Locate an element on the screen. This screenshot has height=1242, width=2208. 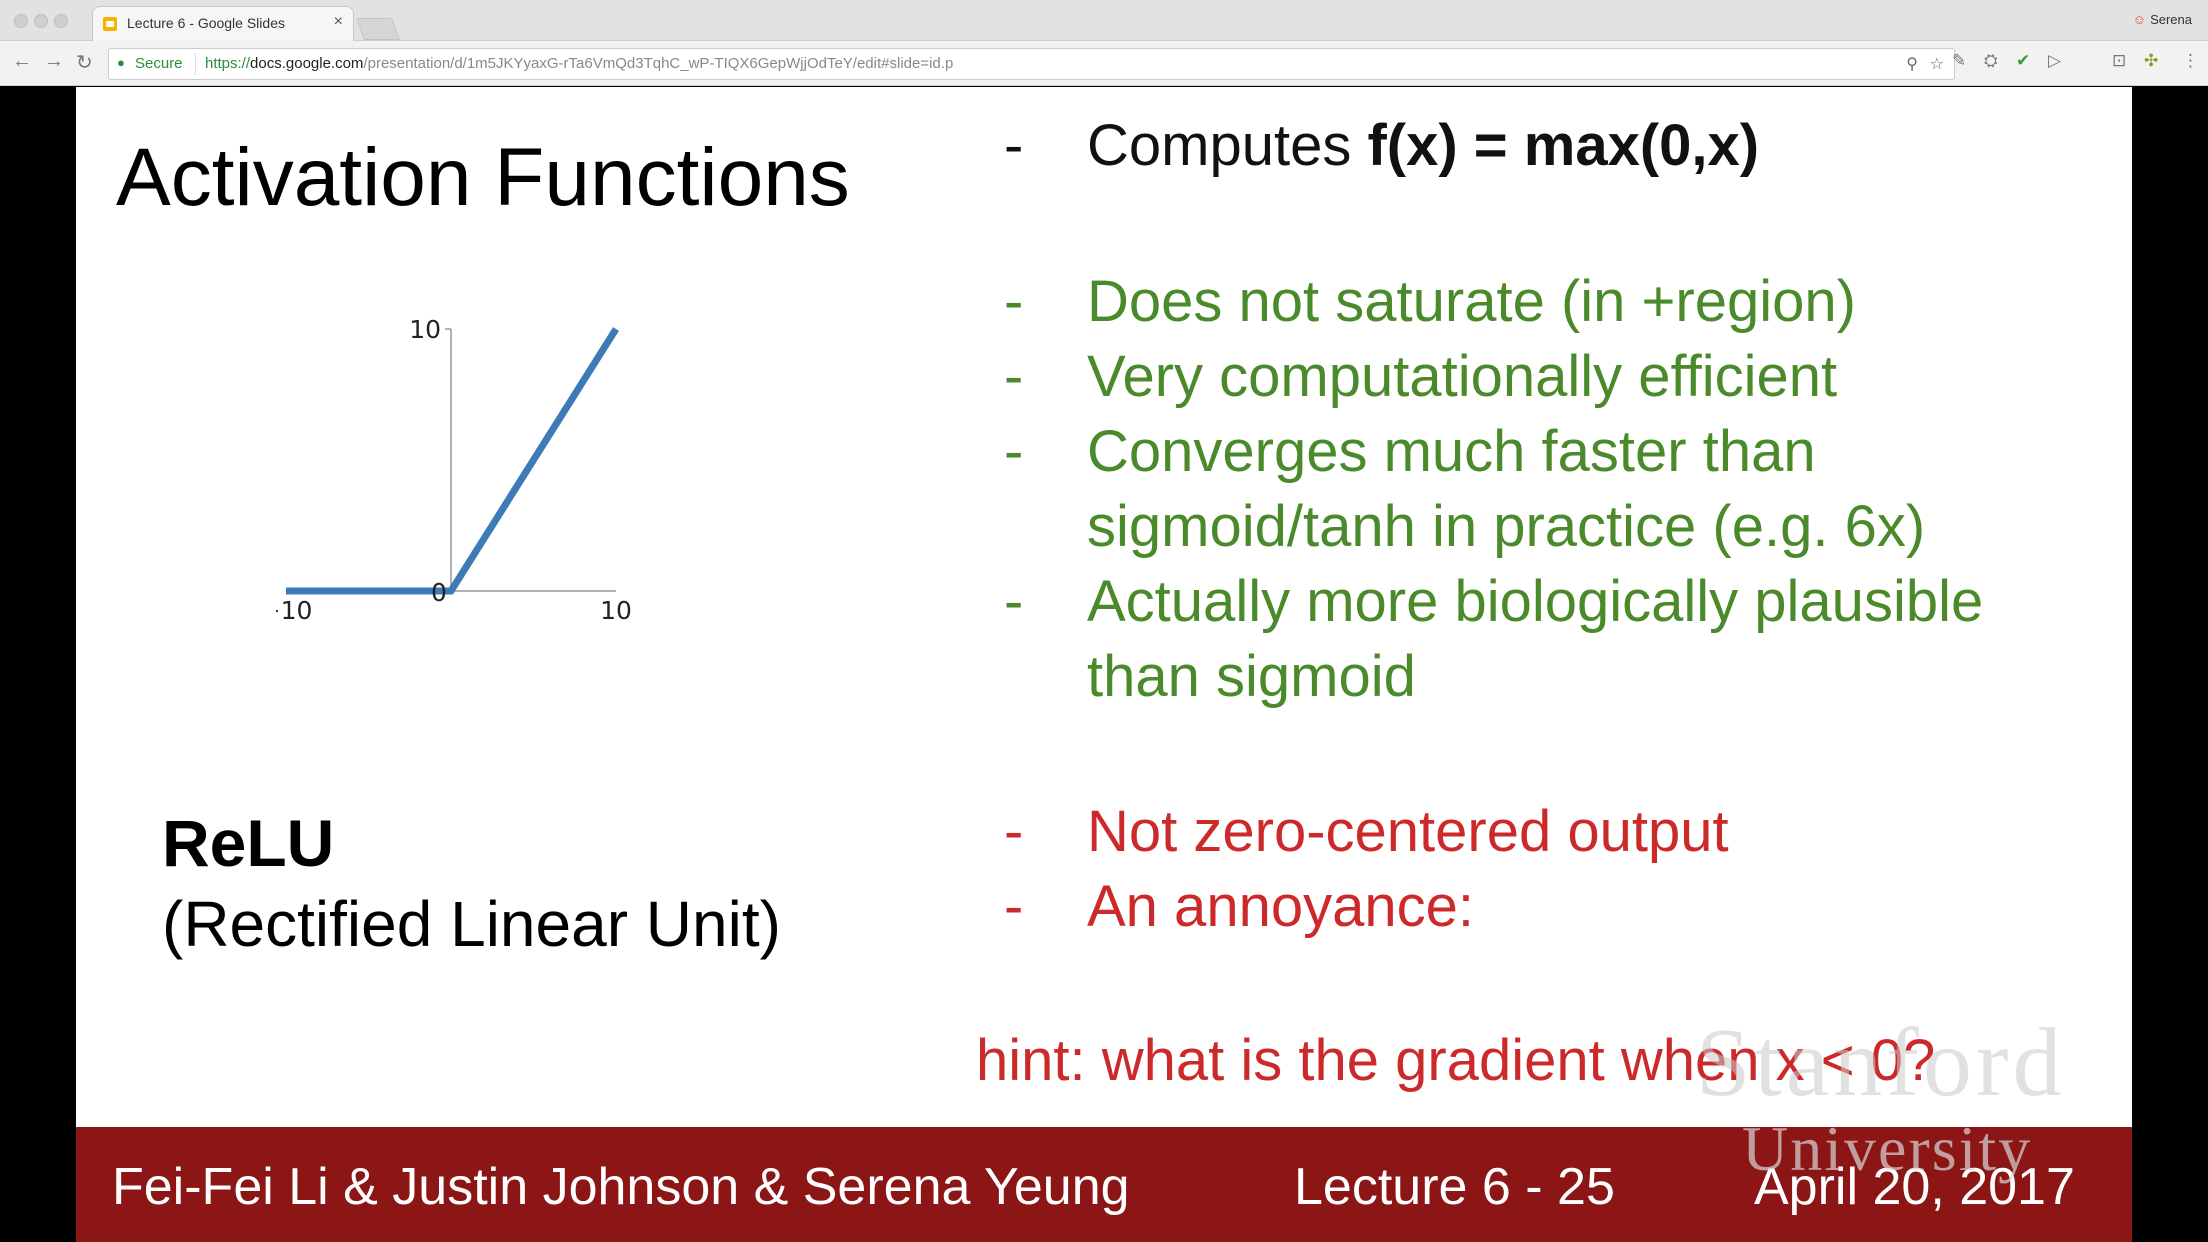
profile-button: ☺ Serena is located at coordinates (2162, 19).